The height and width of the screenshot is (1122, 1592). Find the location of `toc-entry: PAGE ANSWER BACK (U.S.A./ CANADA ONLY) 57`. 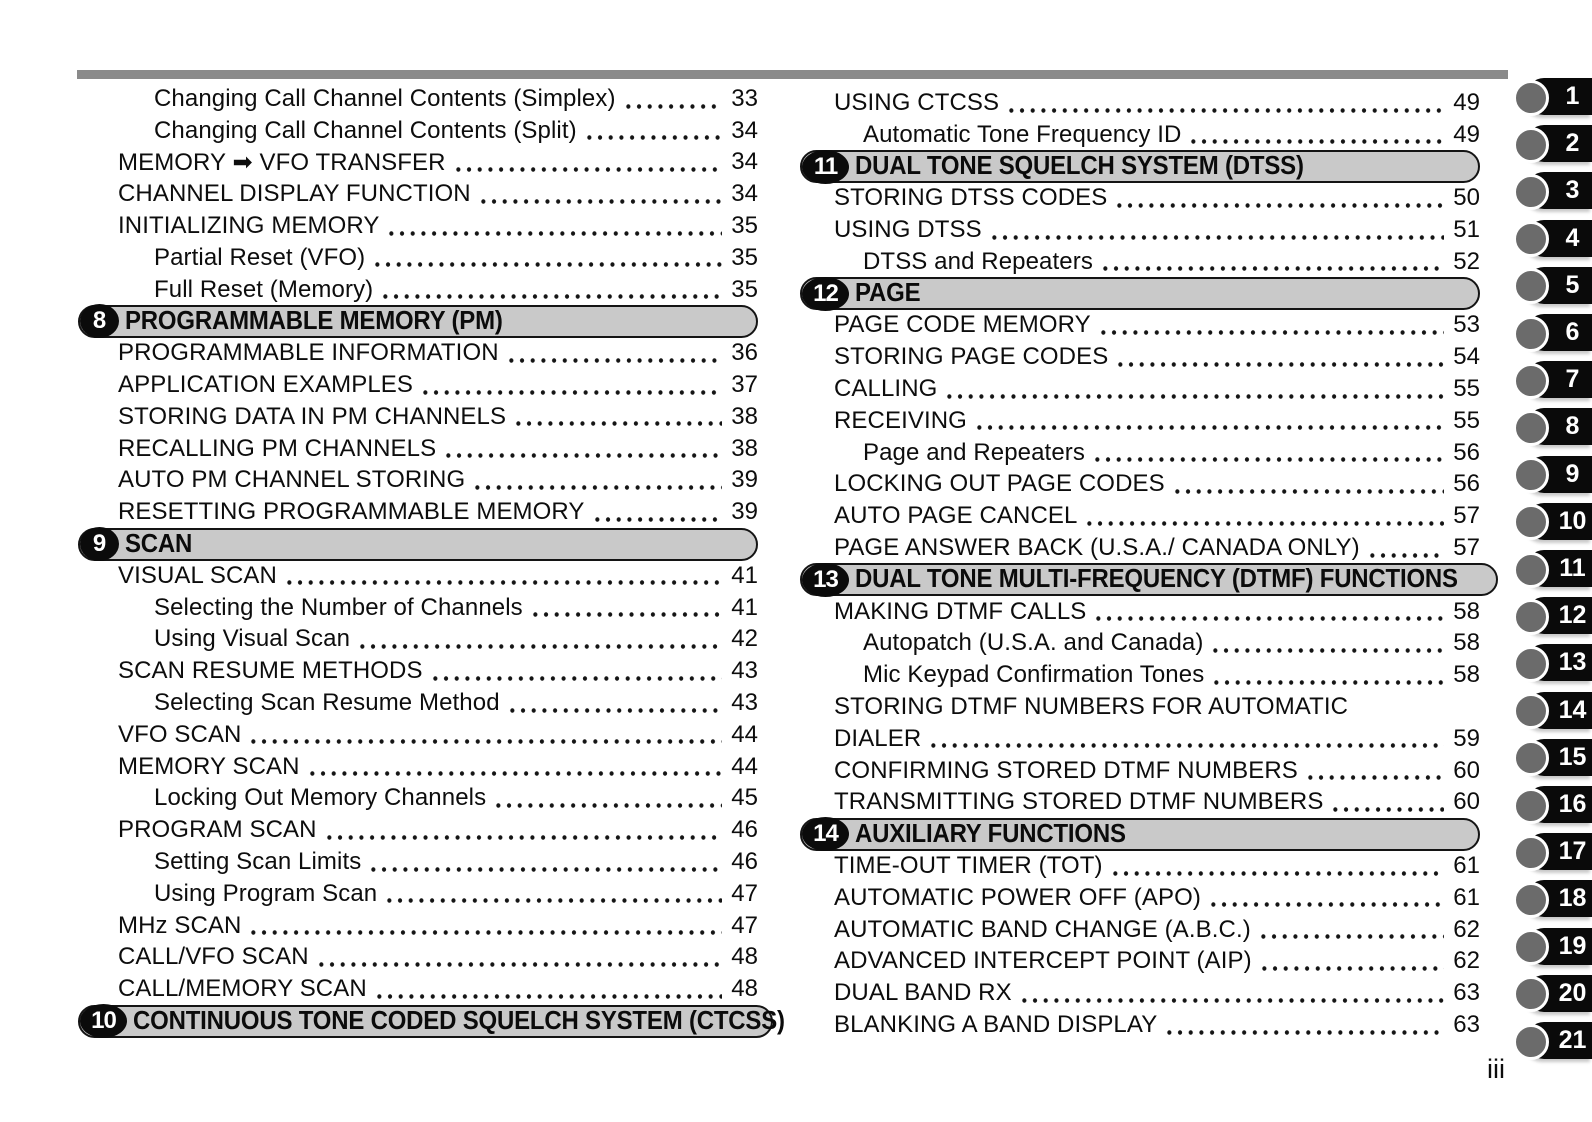

toc-entry: PAGE ANSWER BACK (U.S.A./ CANADA ONLY) 57 is located at coordinates (1157, 548).